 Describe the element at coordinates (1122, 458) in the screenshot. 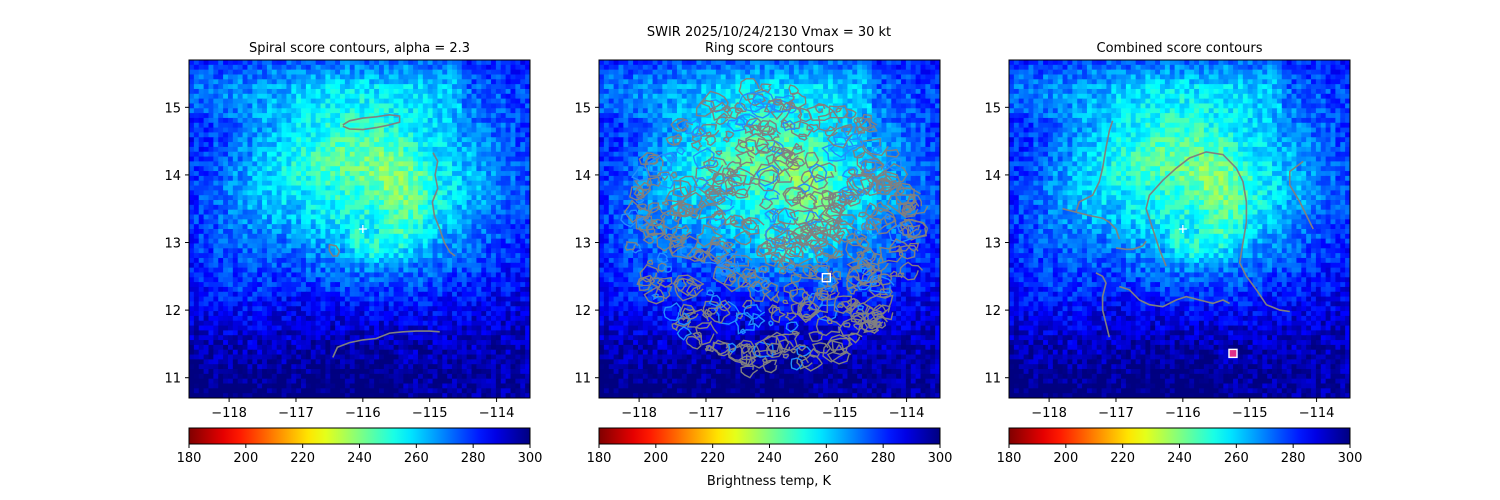

I see `colorbar-tick-label: 220` at that location.